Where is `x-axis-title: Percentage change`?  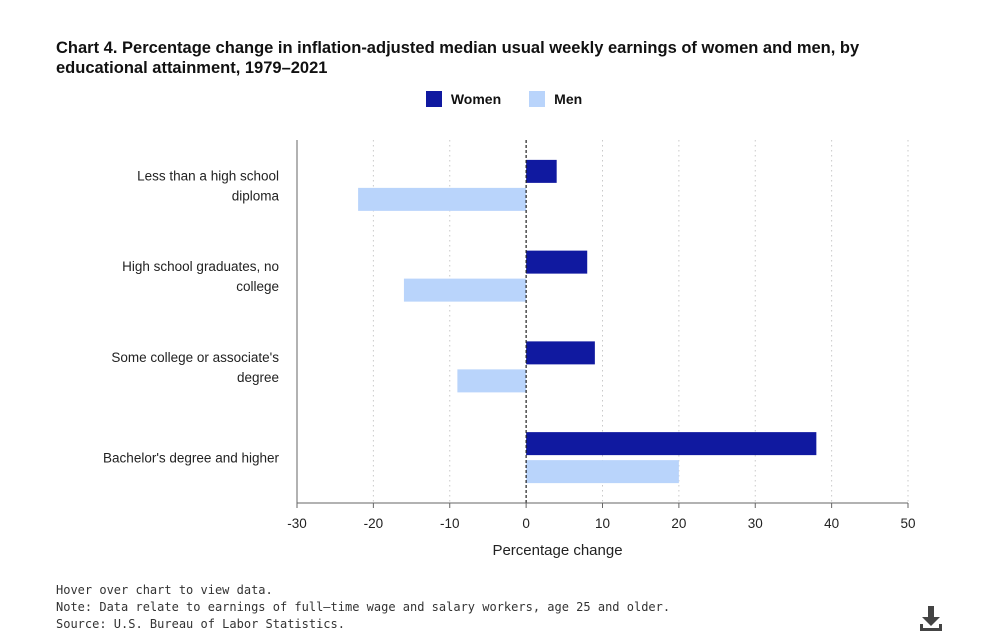
x-axis-title: Percentage change is located at coordinates (557, 550).